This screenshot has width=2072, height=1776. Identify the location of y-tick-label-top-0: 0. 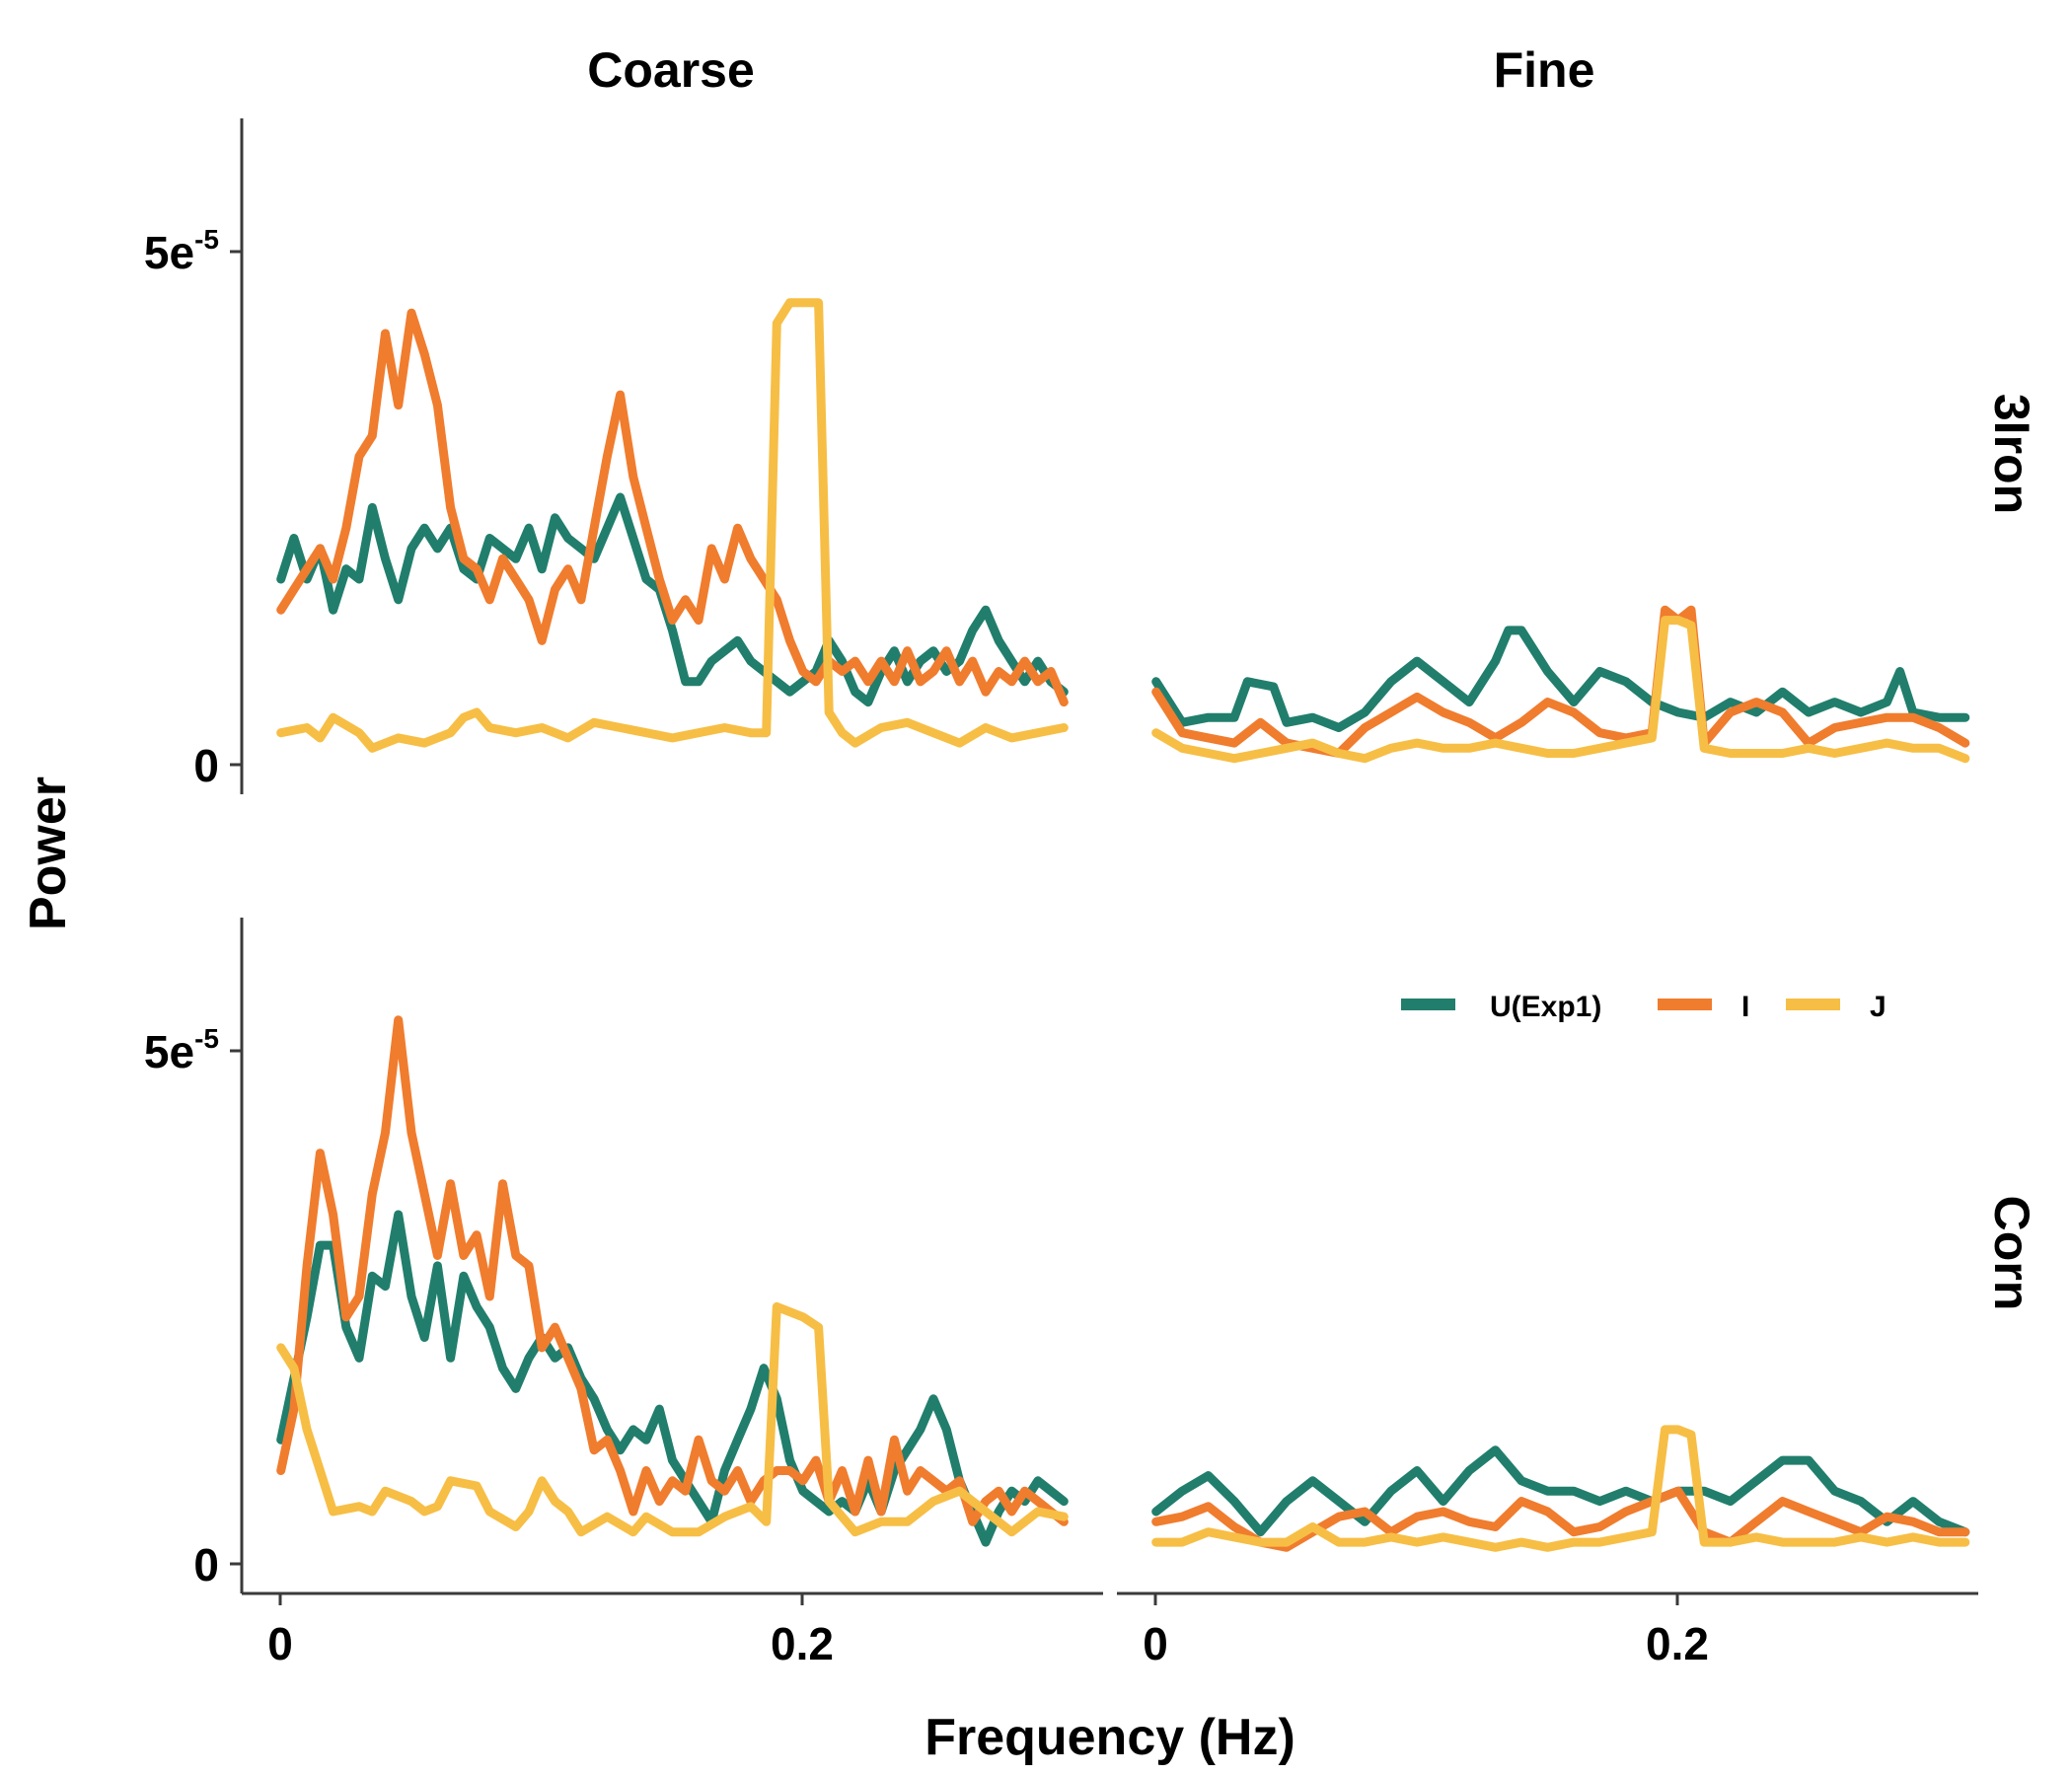
(206, 766).